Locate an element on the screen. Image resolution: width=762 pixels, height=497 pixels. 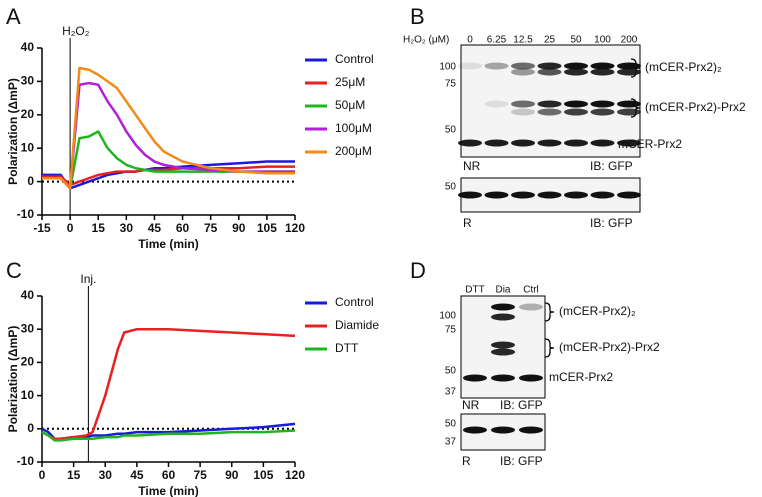
x-tick-label: 120 is located at coordinates (295, 228).